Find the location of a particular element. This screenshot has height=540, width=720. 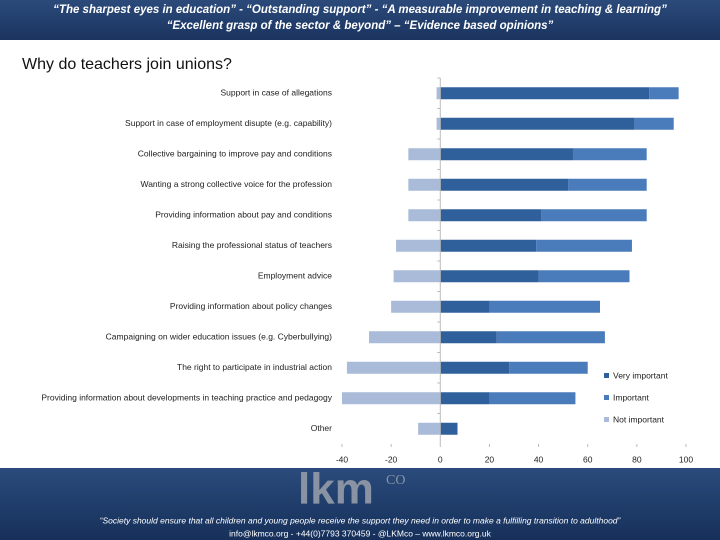

x-tick-label: 20 is located at coordinates (490, 459).